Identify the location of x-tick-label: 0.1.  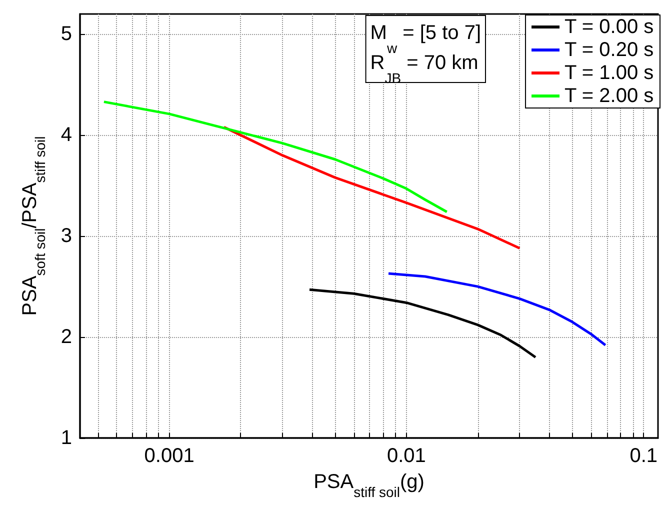
(644, 456).